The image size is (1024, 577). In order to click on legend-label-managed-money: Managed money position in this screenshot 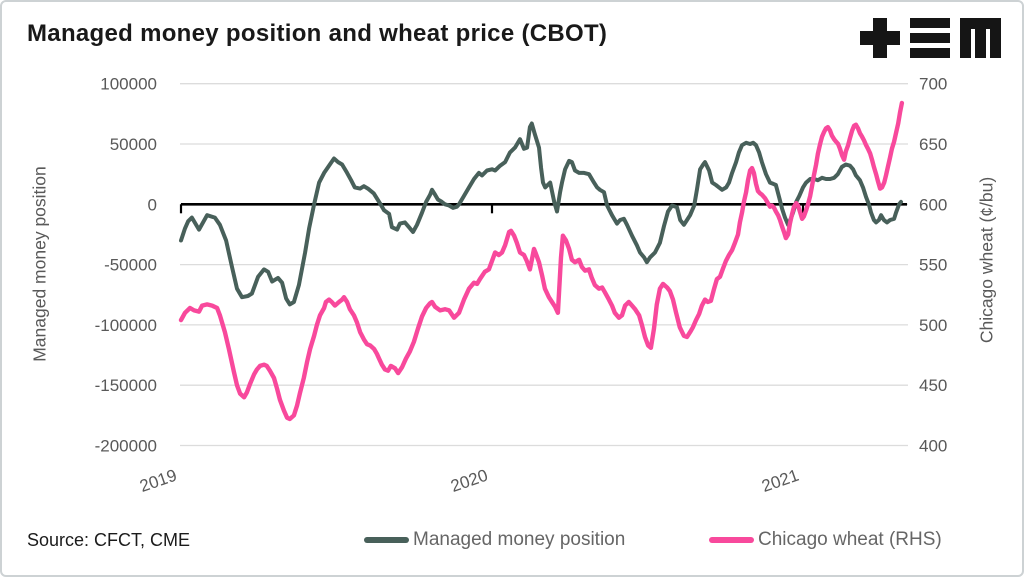, I will do `click(519, 539)`.